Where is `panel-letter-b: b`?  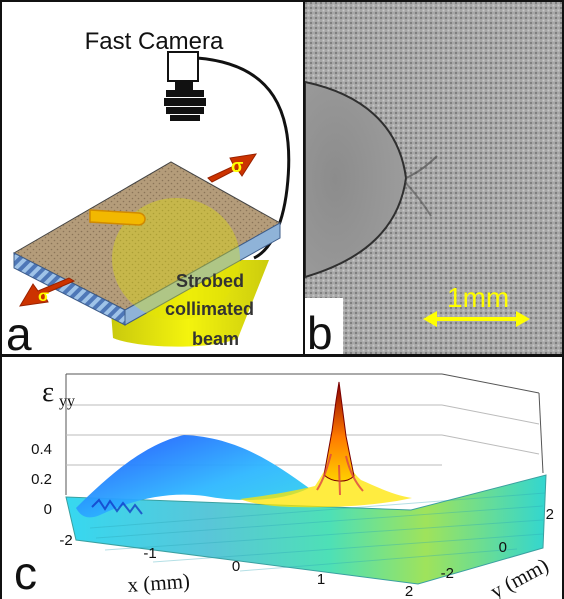 panel-letter-b: b is located at coordinates (320, 330).